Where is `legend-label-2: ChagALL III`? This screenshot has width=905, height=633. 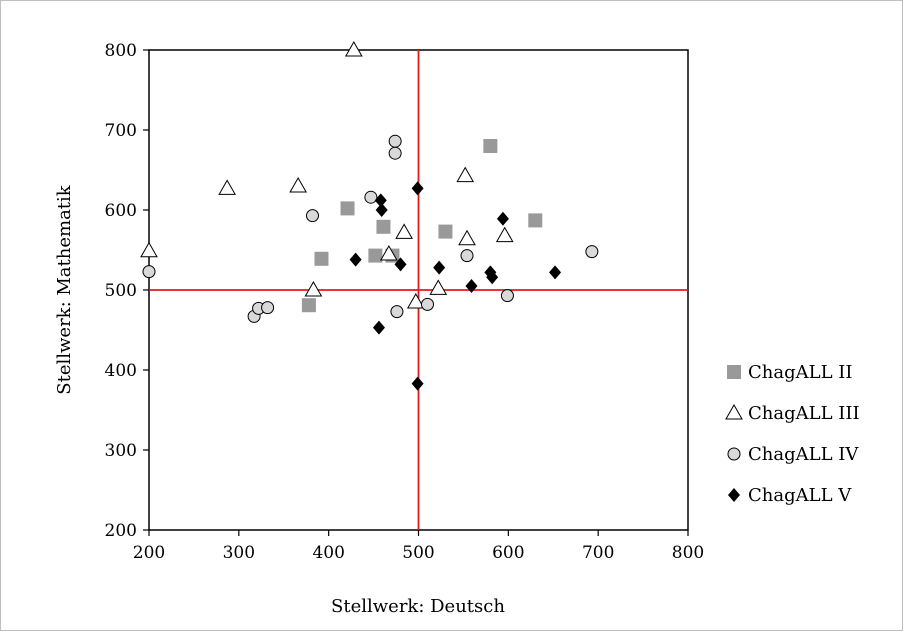 legend-label-2: ChagALL III is located at coordinates (804, 413).